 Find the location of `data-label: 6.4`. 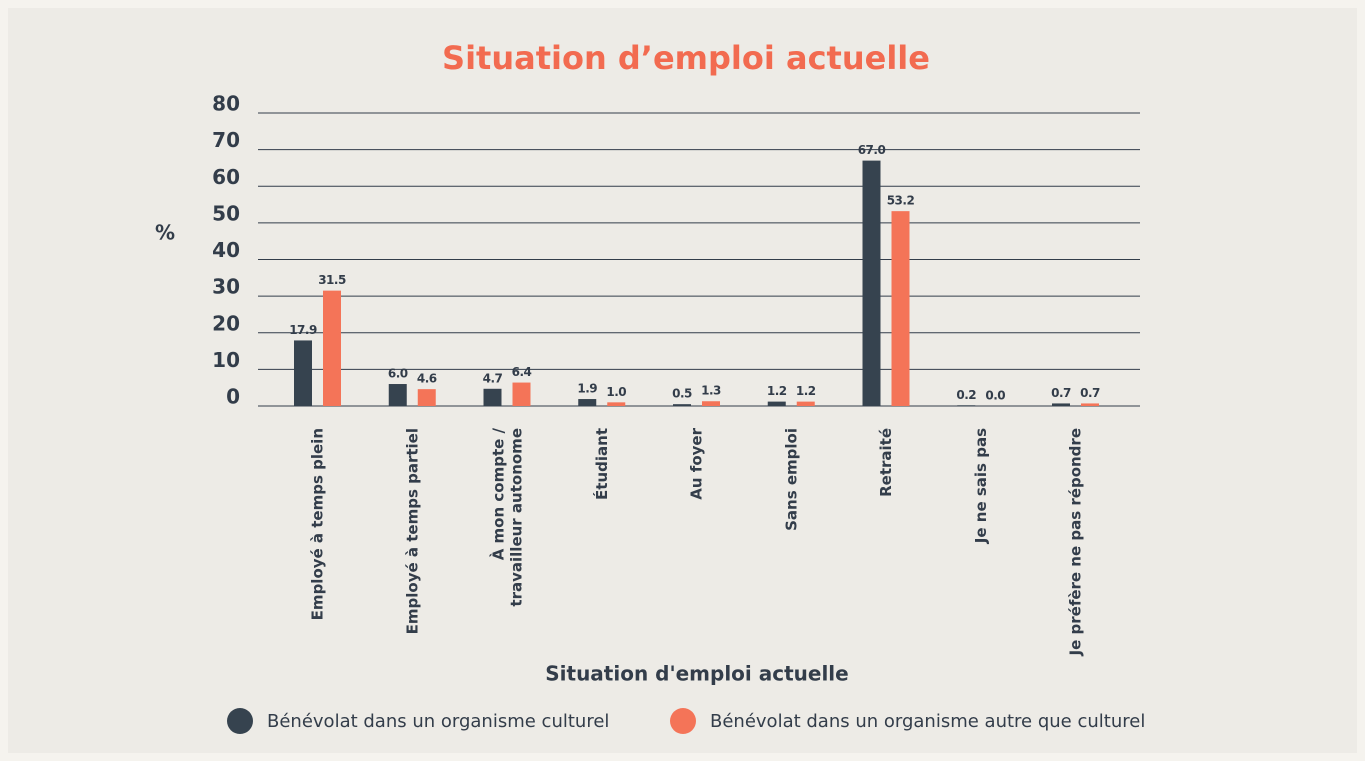

data-label: 6.4 is located at coordinates (522, 372).